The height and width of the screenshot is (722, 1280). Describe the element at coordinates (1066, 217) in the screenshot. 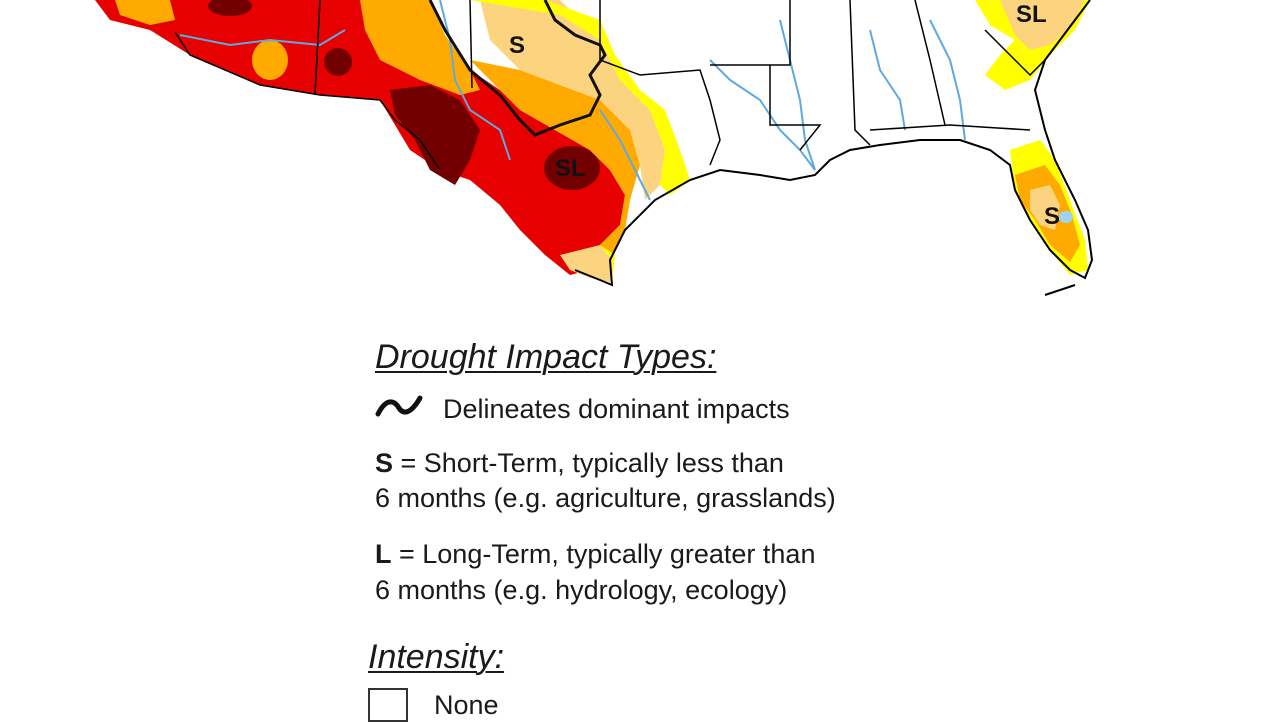

I see `lake-okeechobee` at that location.